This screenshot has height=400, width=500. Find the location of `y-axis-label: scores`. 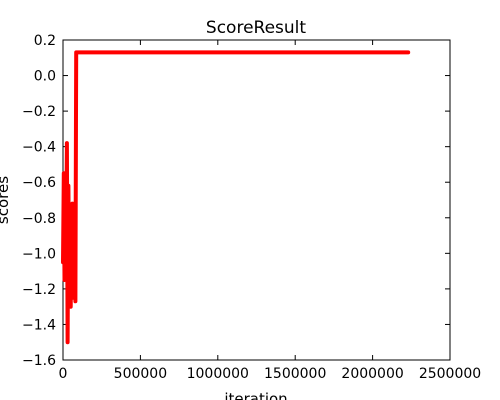

y-axis-label: scores is located at coordinates (6, 200).